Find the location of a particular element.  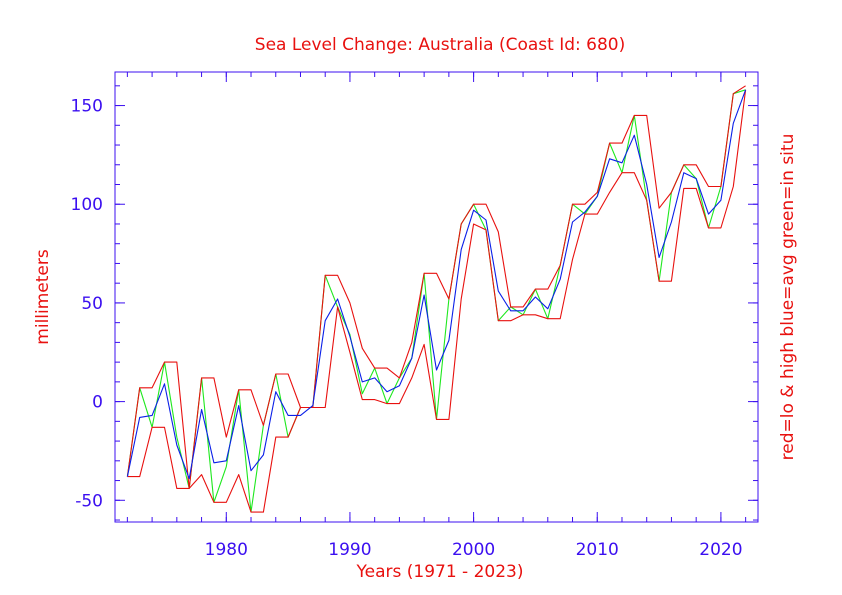

x-tick-labels: 1980 1990 2000 2010 2020 is located at coordinates (474, 550).